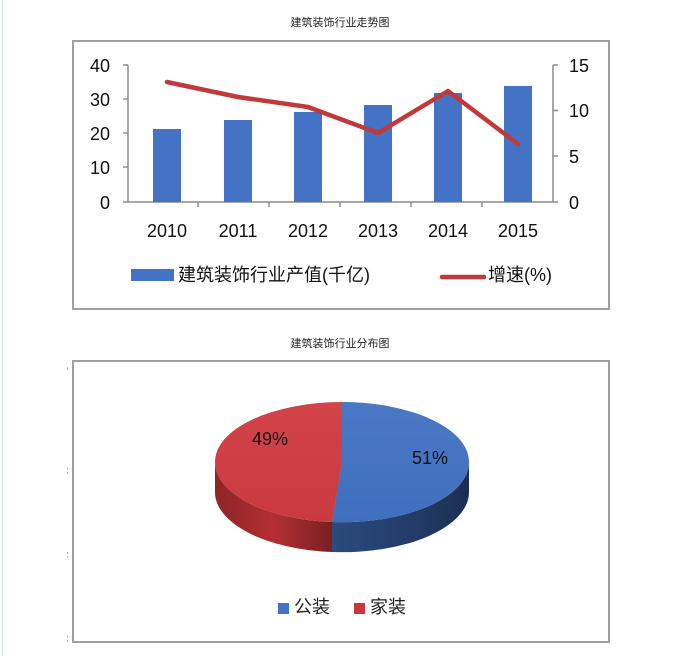  What do you see at coordinates (574, 203) in the screenshot?
I see `right-tick-0: 0` at bounding box center [574, 203].